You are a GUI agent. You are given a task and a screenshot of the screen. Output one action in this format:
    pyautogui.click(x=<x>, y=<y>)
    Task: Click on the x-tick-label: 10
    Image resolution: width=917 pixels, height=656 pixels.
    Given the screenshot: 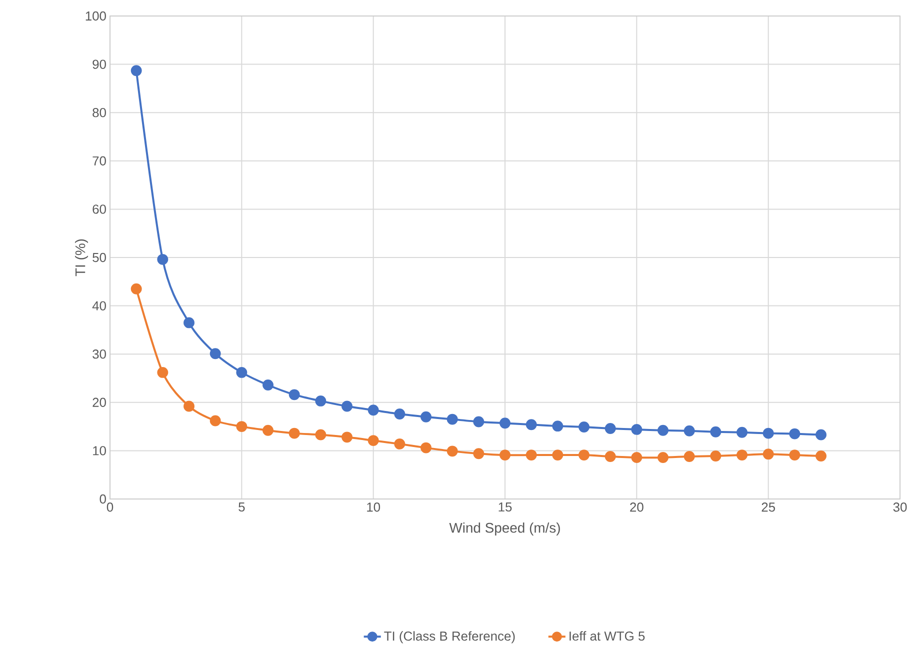 What is the action you would take?
    pyautogui.click(x=373, y=507)
    